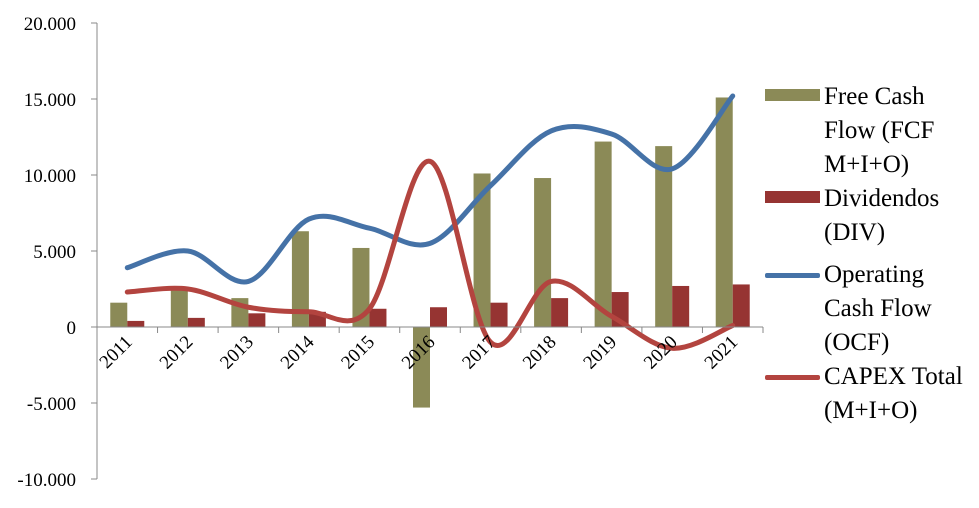  What do you see at coordinates (50, 100) in the screenshot?
I see `y-tick-label: 15.000` at bounding box center [50, 100].